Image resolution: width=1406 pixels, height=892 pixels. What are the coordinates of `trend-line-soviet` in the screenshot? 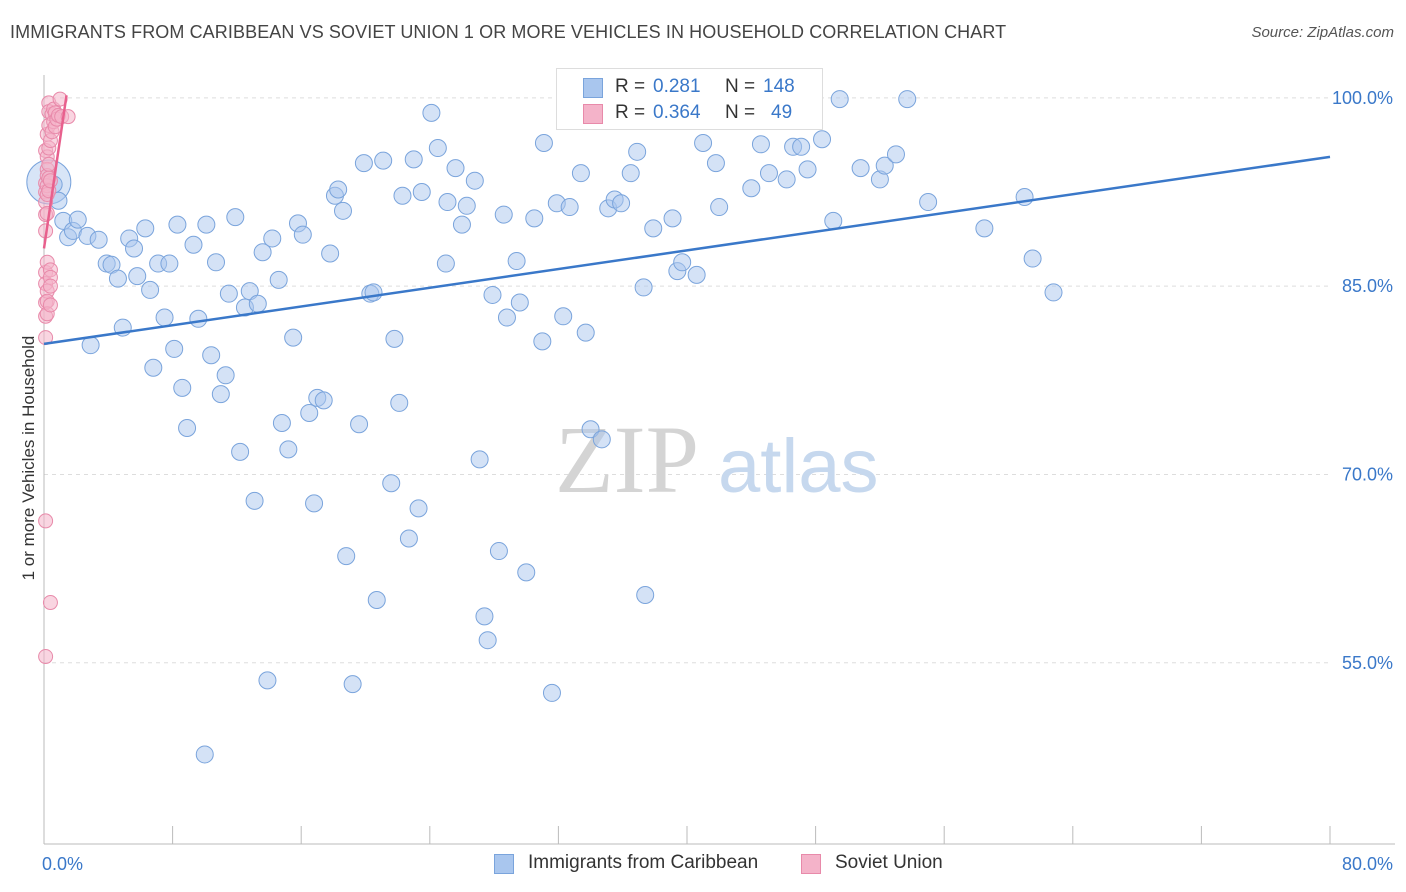 It's located at (55, 172).